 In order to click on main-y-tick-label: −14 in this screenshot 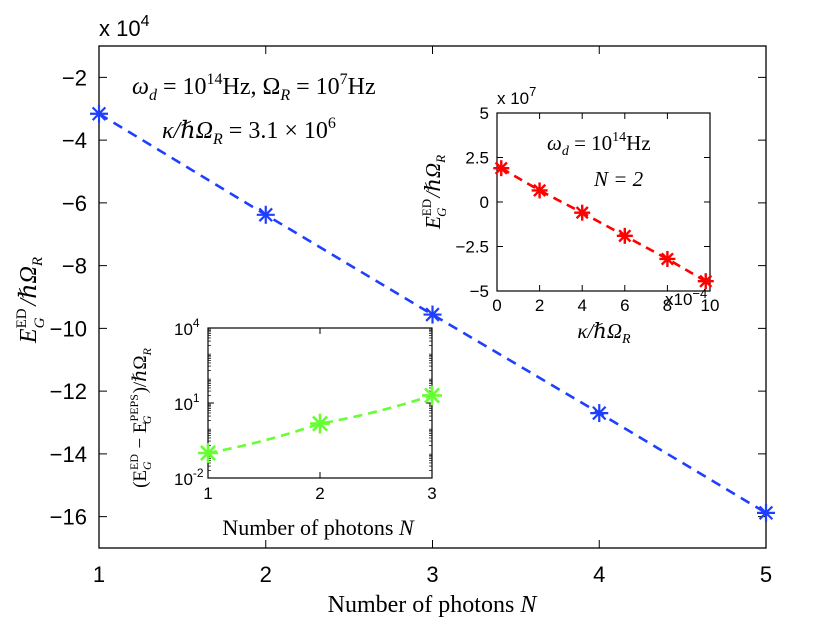, I will do `click(68, 454)`.